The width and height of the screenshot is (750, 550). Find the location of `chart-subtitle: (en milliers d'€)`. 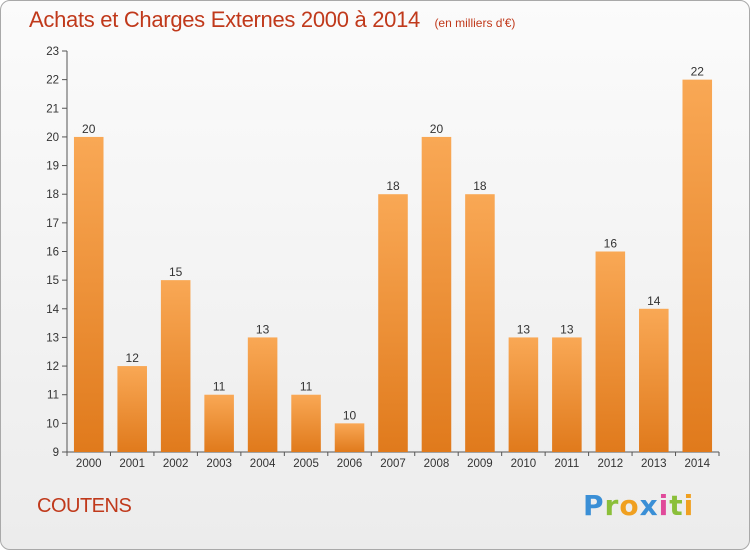

chart-subtitle: (en milliers d'€) is located at coordinates (475, 23).